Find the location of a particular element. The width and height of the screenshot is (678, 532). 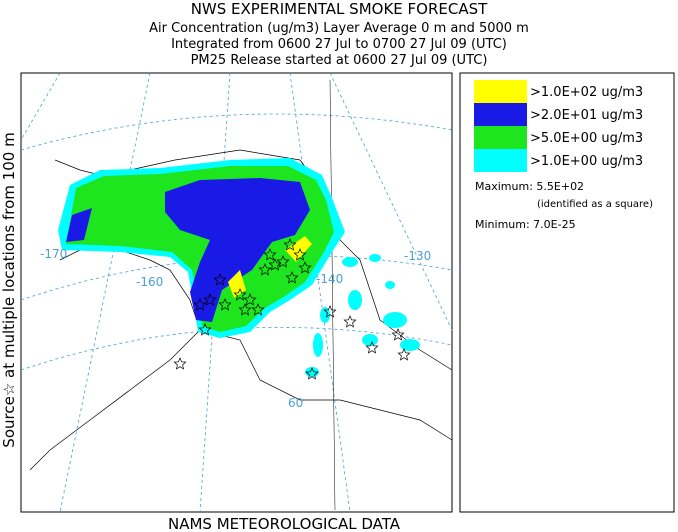

map-label: -160 is located at coordinates (149, 282).